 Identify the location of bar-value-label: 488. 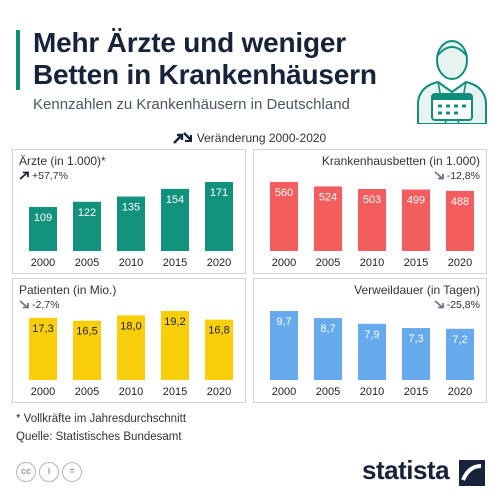
(460, 202).